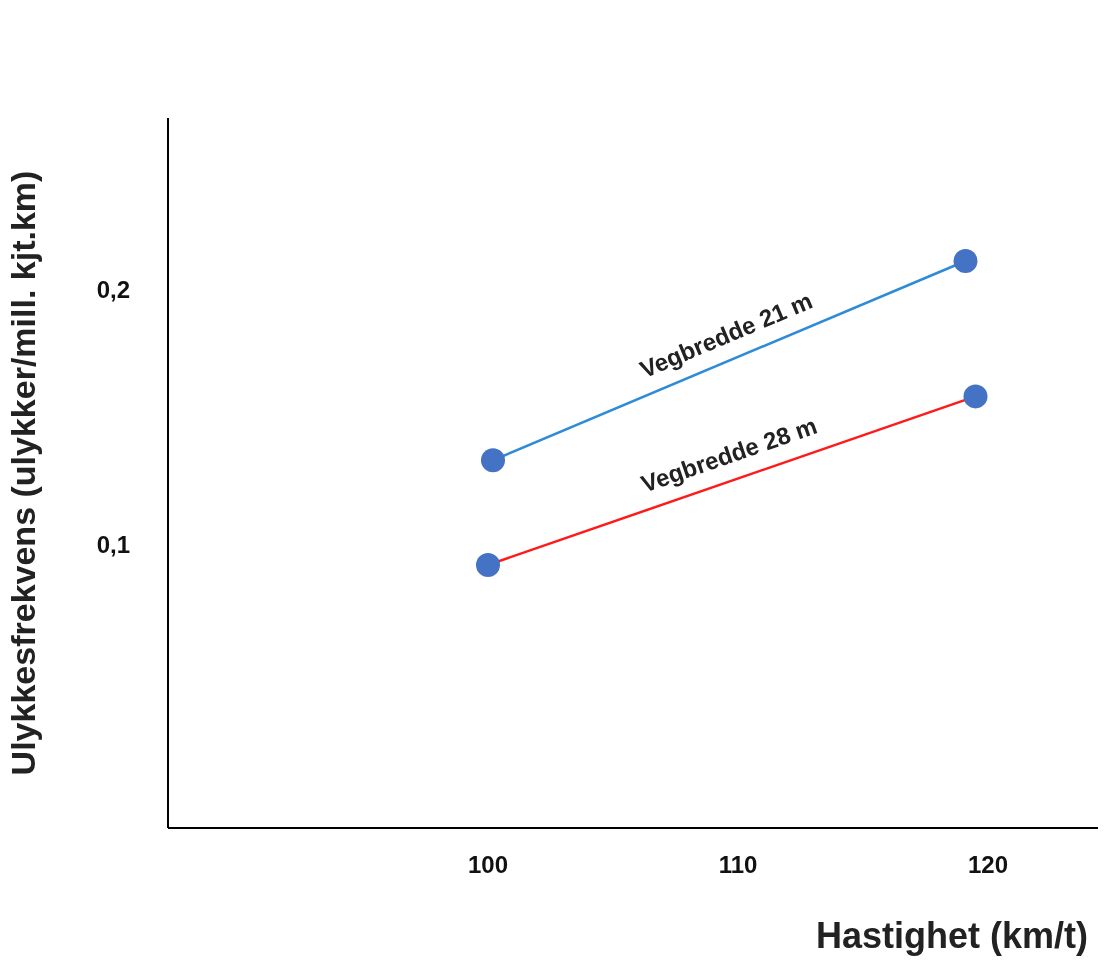  What do you see at coordinates (23, 473) in the screenshot?
I see `y-axis-title: Ulykkesfrekvens (ulykker/mill. kjt.km)` at bounding box center [23, 473].